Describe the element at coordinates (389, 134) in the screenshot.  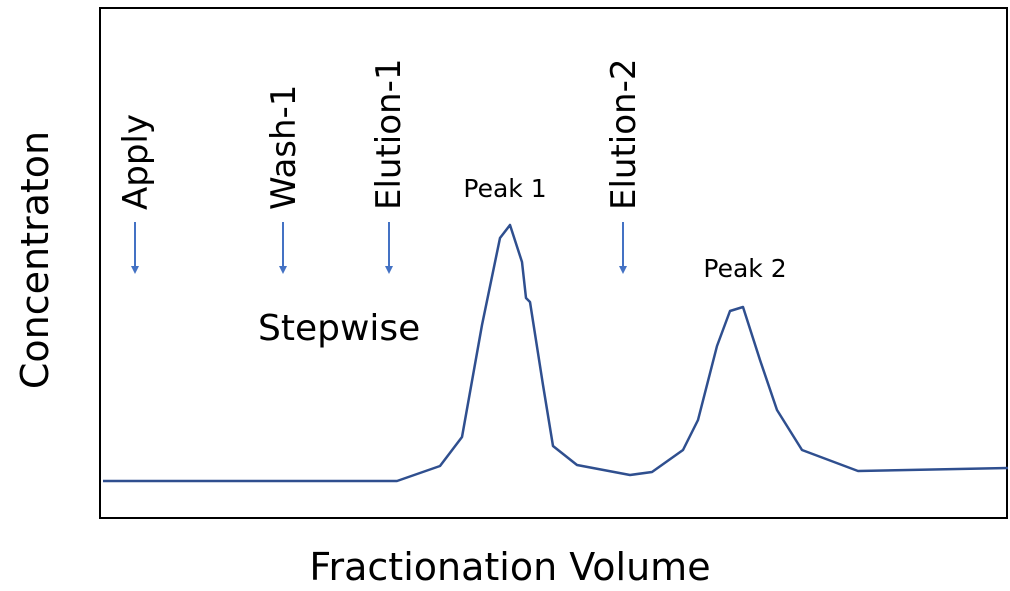
I see `step-label: Elution-1` at that location.